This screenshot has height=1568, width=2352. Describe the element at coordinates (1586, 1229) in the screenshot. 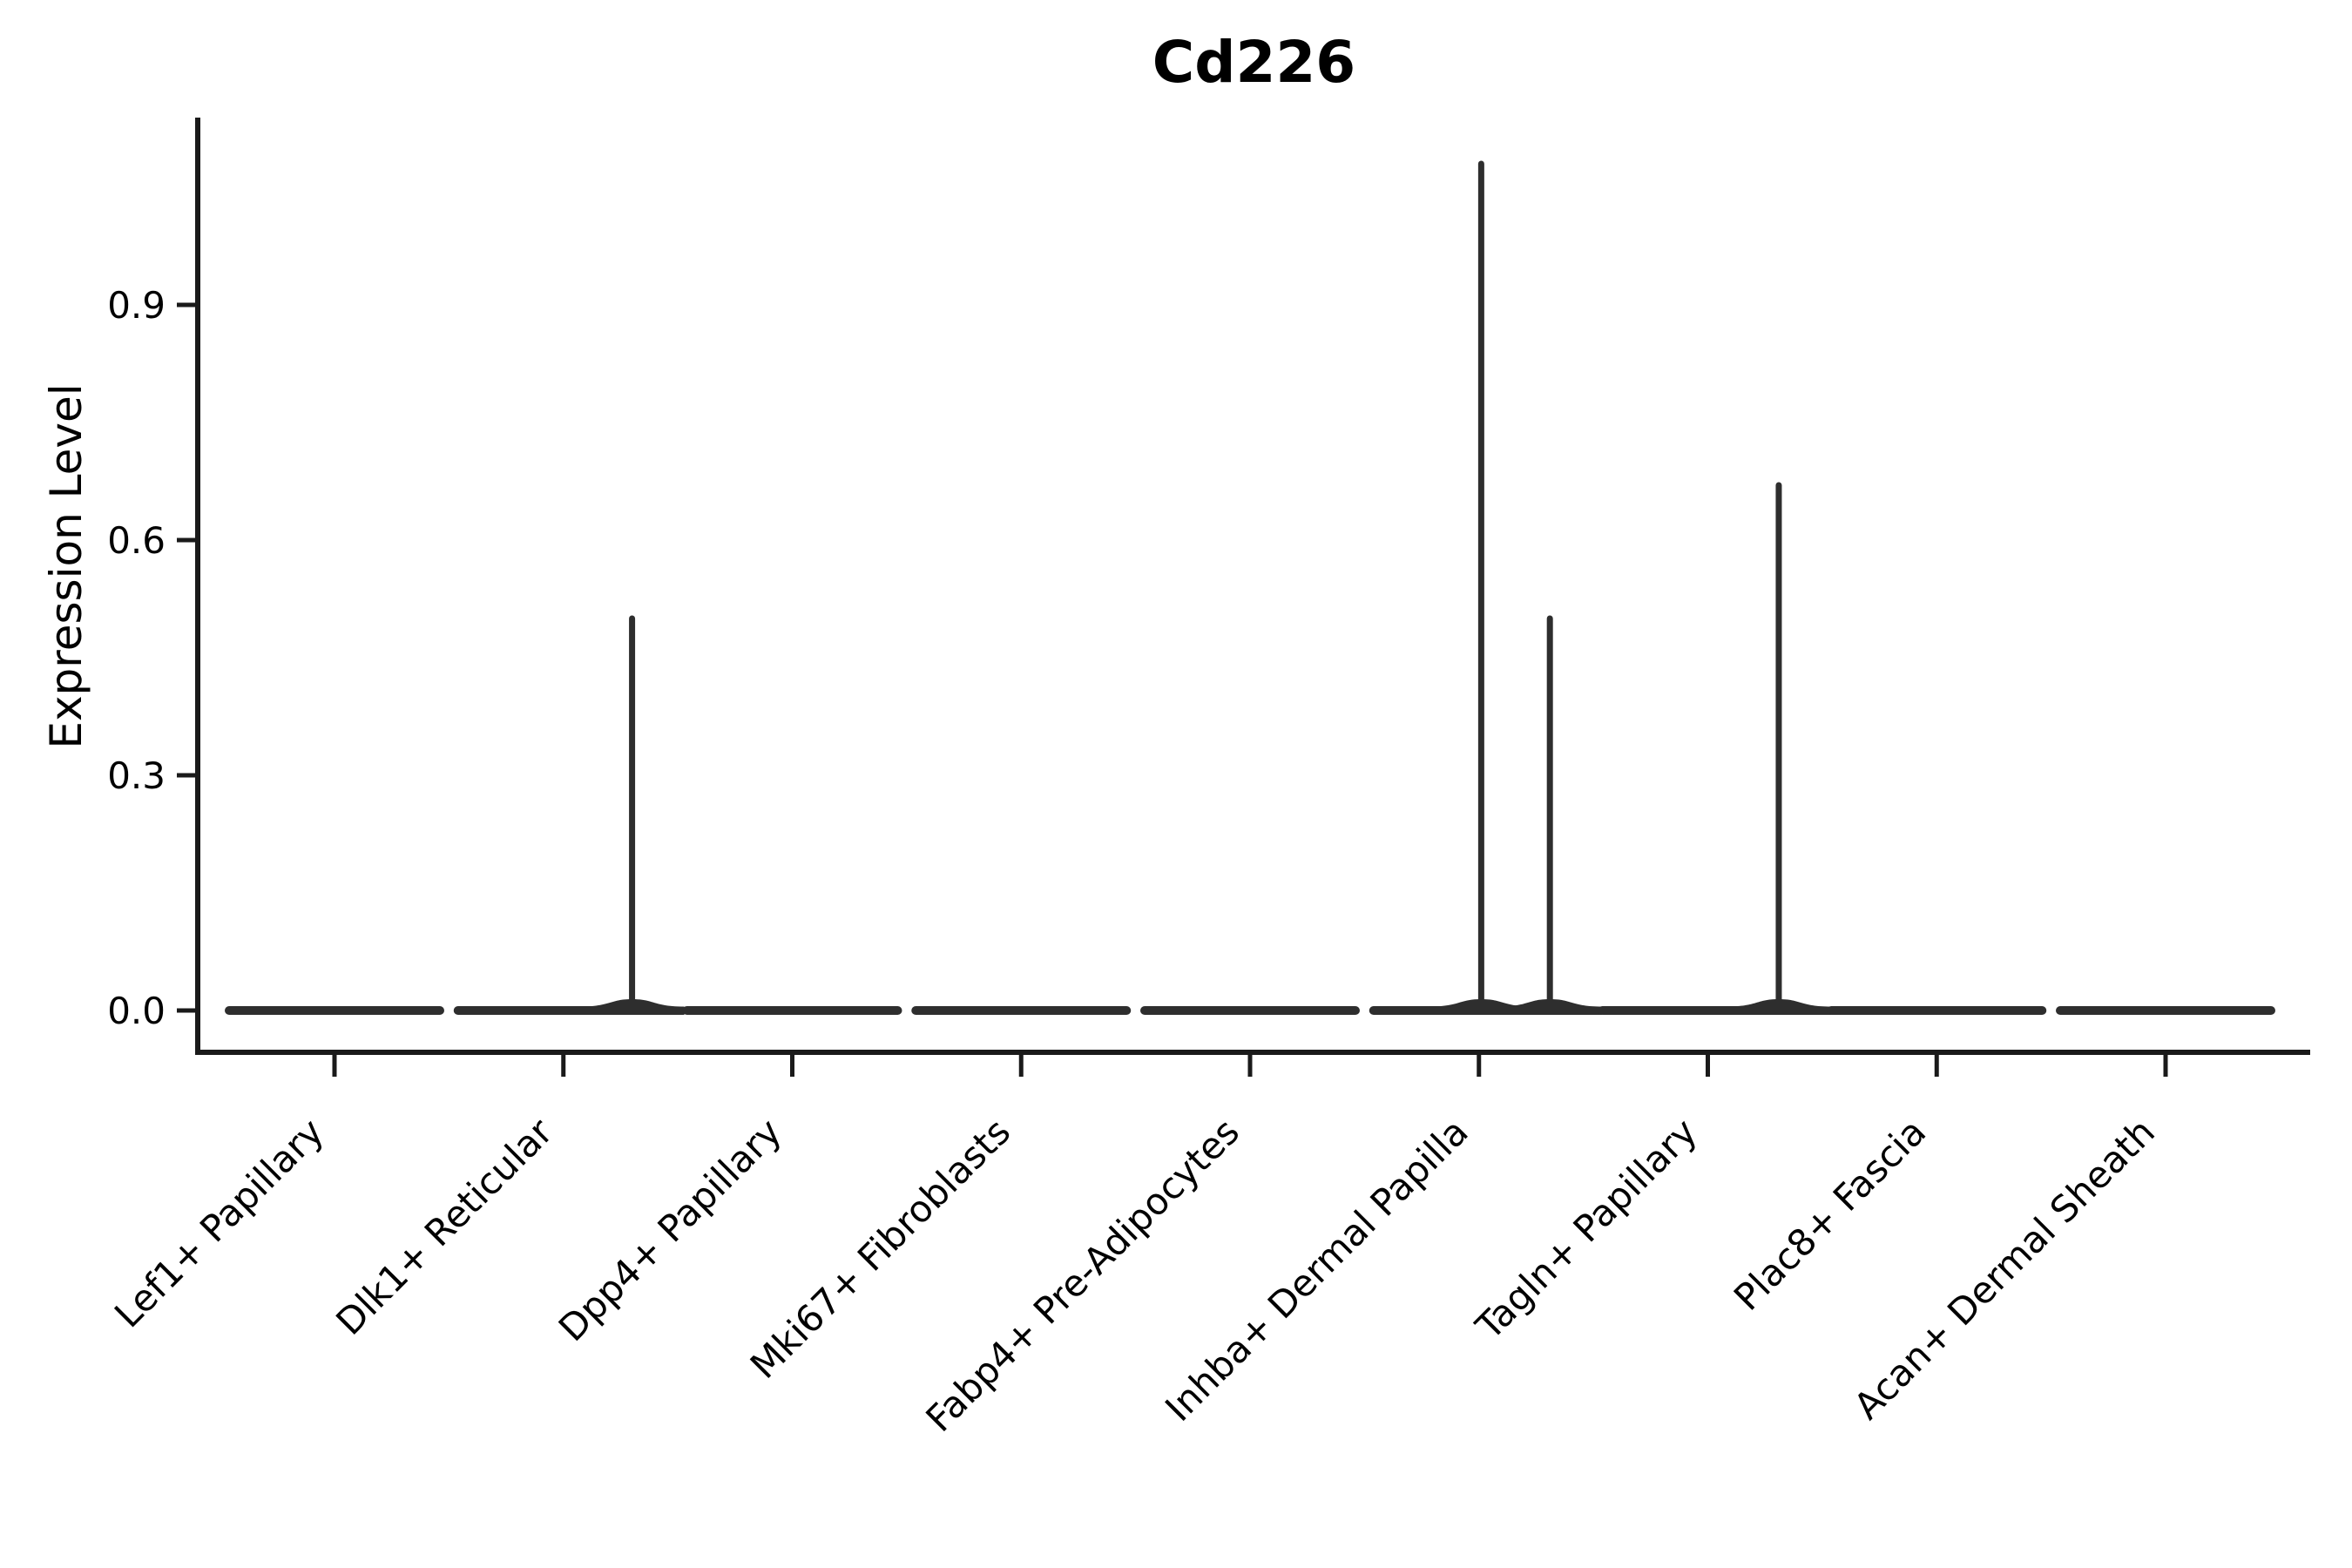

I see `x-tick-label: Tagln+ Papillary` at that location.